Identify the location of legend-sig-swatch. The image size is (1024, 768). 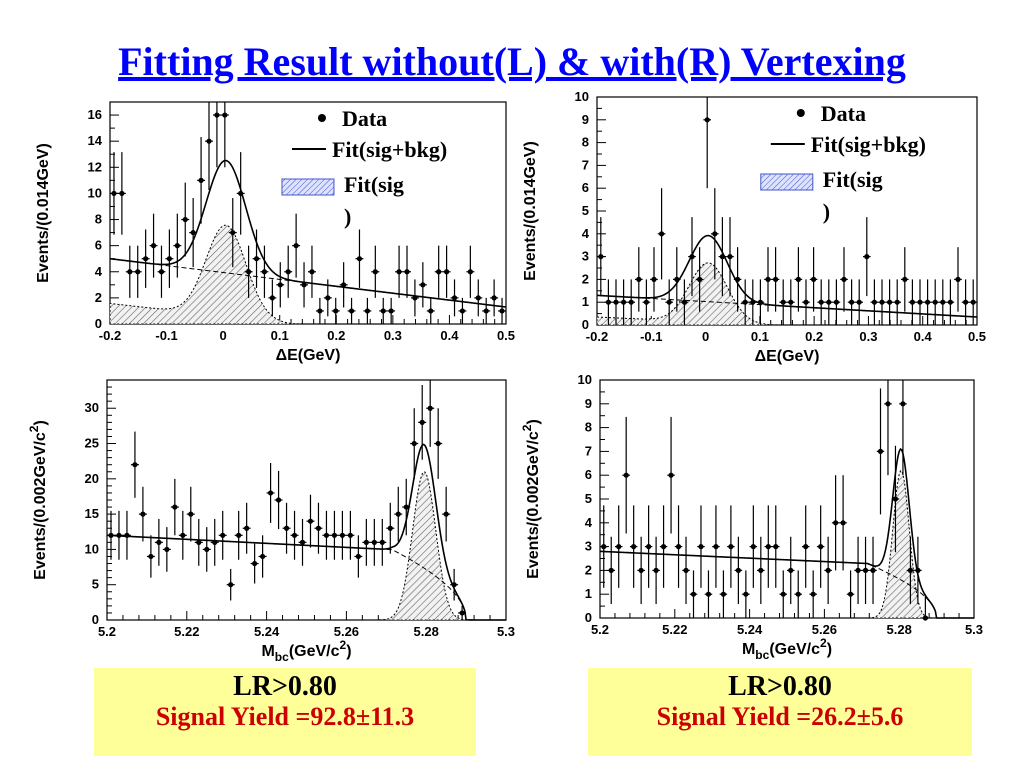
(308, 187).